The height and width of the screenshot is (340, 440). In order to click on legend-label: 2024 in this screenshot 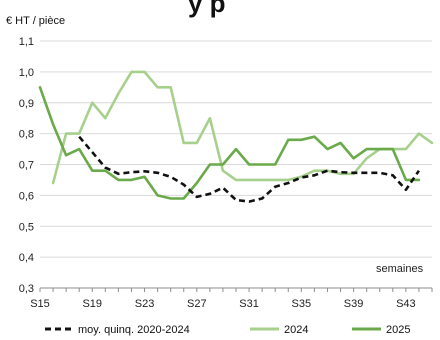, I will do `click(296, 330)`.